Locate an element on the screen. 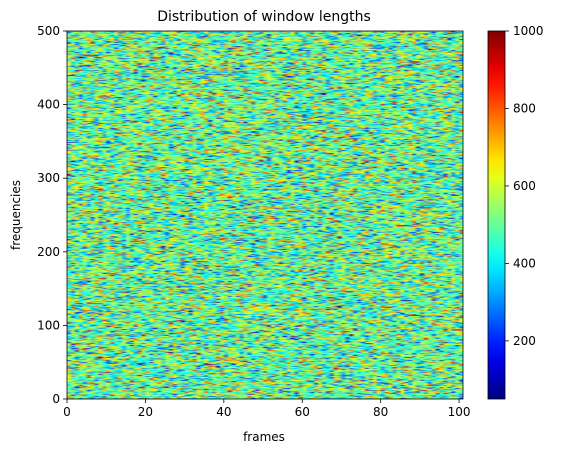 The height and width of the screenshot is (457, 561). x-tick-label: 80 is located at coordinates (380, 412).